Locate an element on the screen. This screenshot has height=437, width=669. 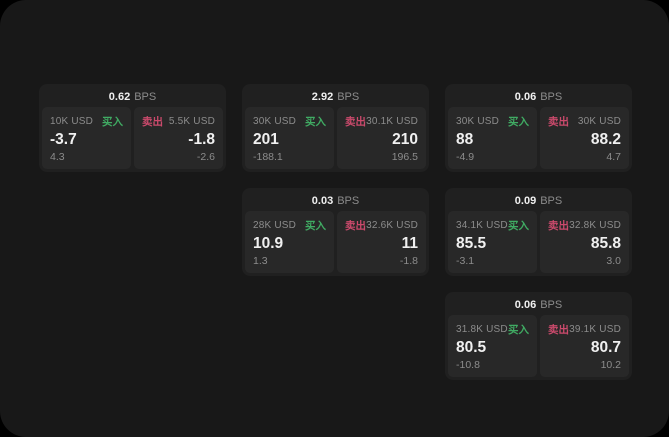
buy-panel: 31.8K USD 买入 80.5 -10.8 is located at coordinates (492, 346).